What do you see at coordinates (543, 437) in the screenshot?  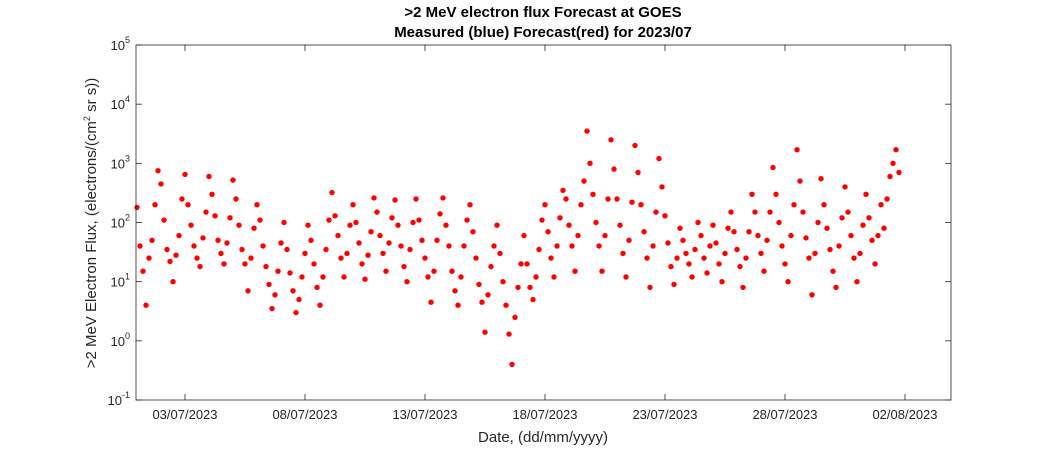 I see `x-axis-label: Date, (dd/mm/yyyy)` at bounding box center [543, 437].